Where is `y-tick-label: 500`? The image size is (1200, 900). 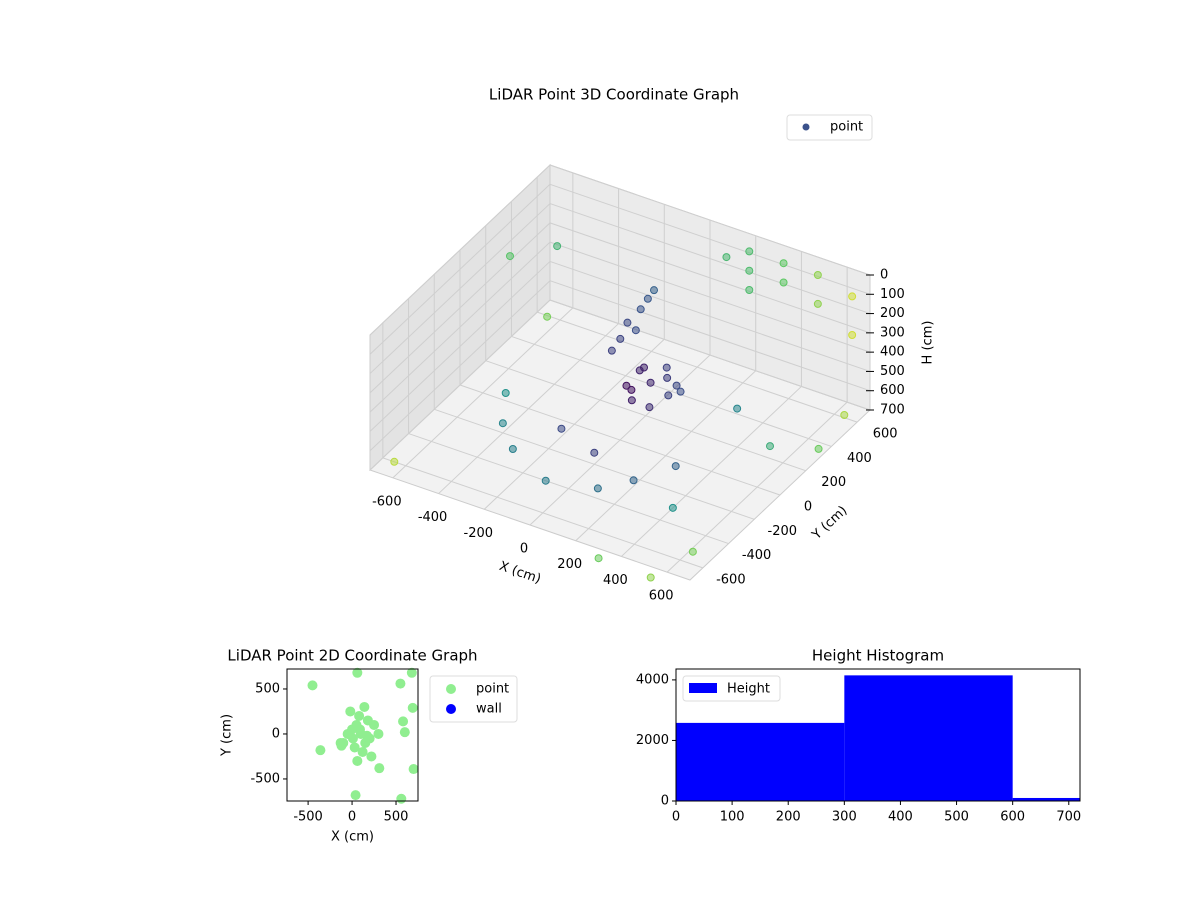
y-tick-label: 500 is located at coordinates (267, 688).